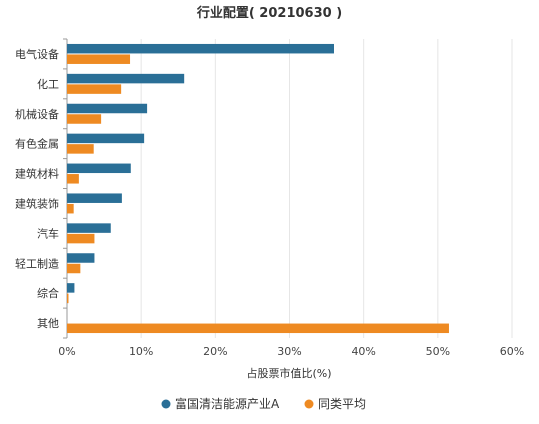  I want to click on category-label: 建筑材料, so click(37, 174).